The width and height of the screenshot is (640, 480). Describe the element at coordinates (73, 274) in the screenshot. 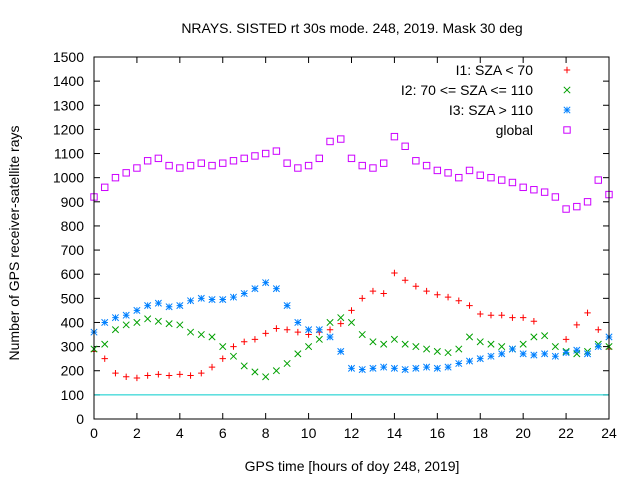

I see `y-tick-label: 600` at that location.